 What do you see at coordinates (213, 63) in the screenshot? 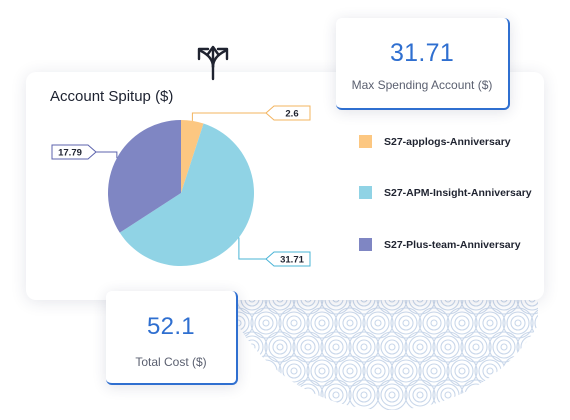
I see `split-arrows-icon` at bounding box center [213, 63].